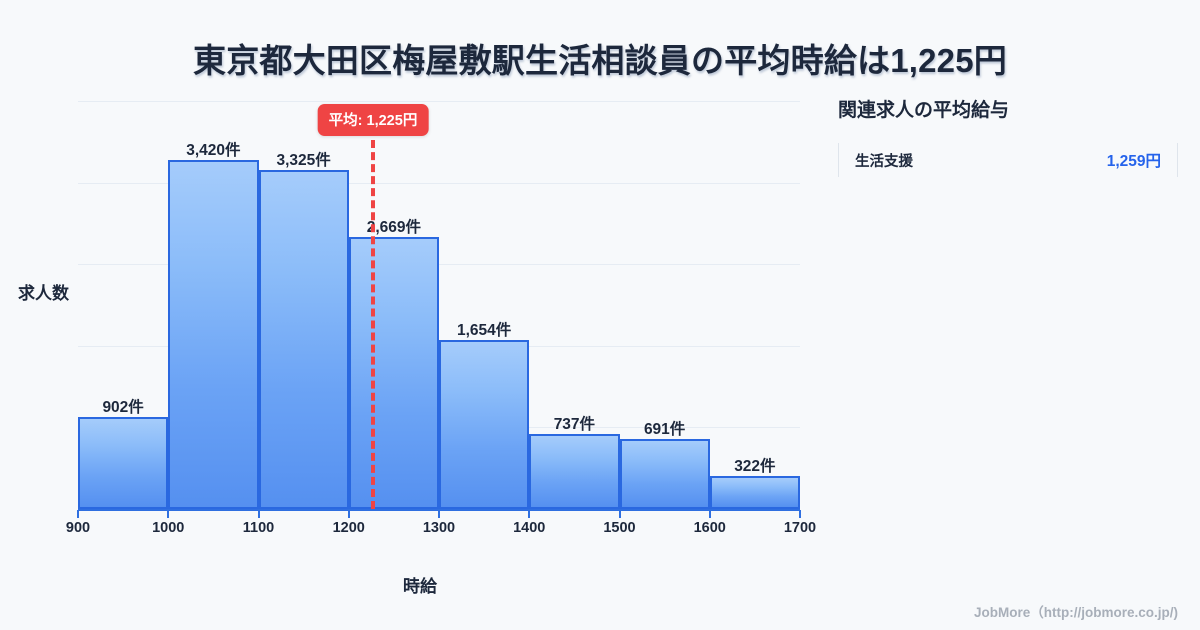 The image size is (1200, 630). Describe the element at coordinates (439, 528) in the screenshot. I see `x-axis-tick-label: 1300` at that location.